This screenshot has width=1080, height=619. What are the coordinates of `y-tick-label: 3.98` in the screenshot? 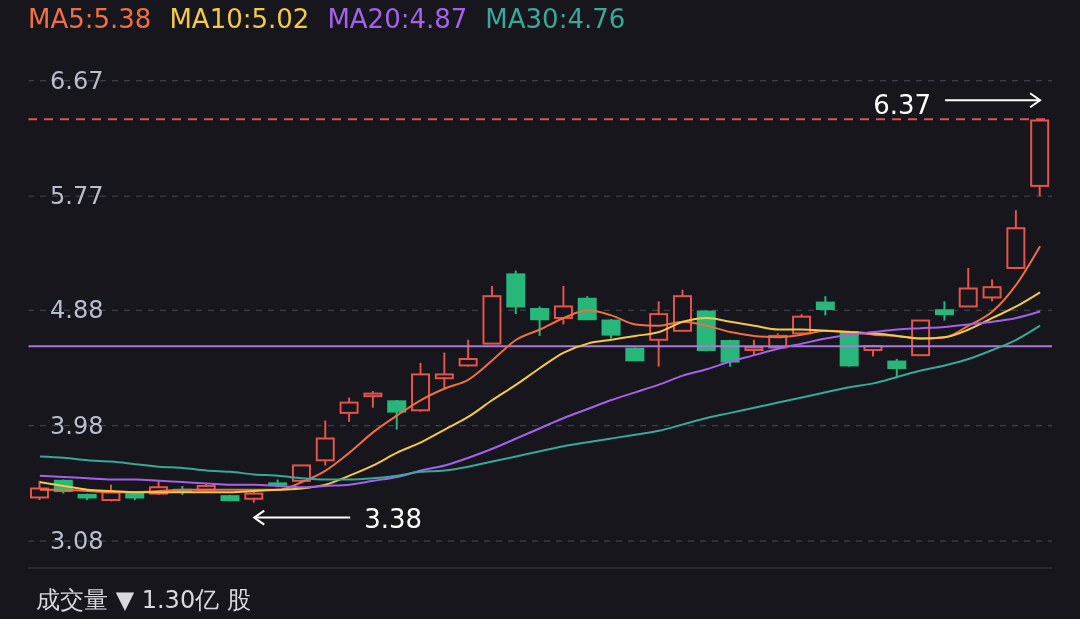 It's located at (77, 425).